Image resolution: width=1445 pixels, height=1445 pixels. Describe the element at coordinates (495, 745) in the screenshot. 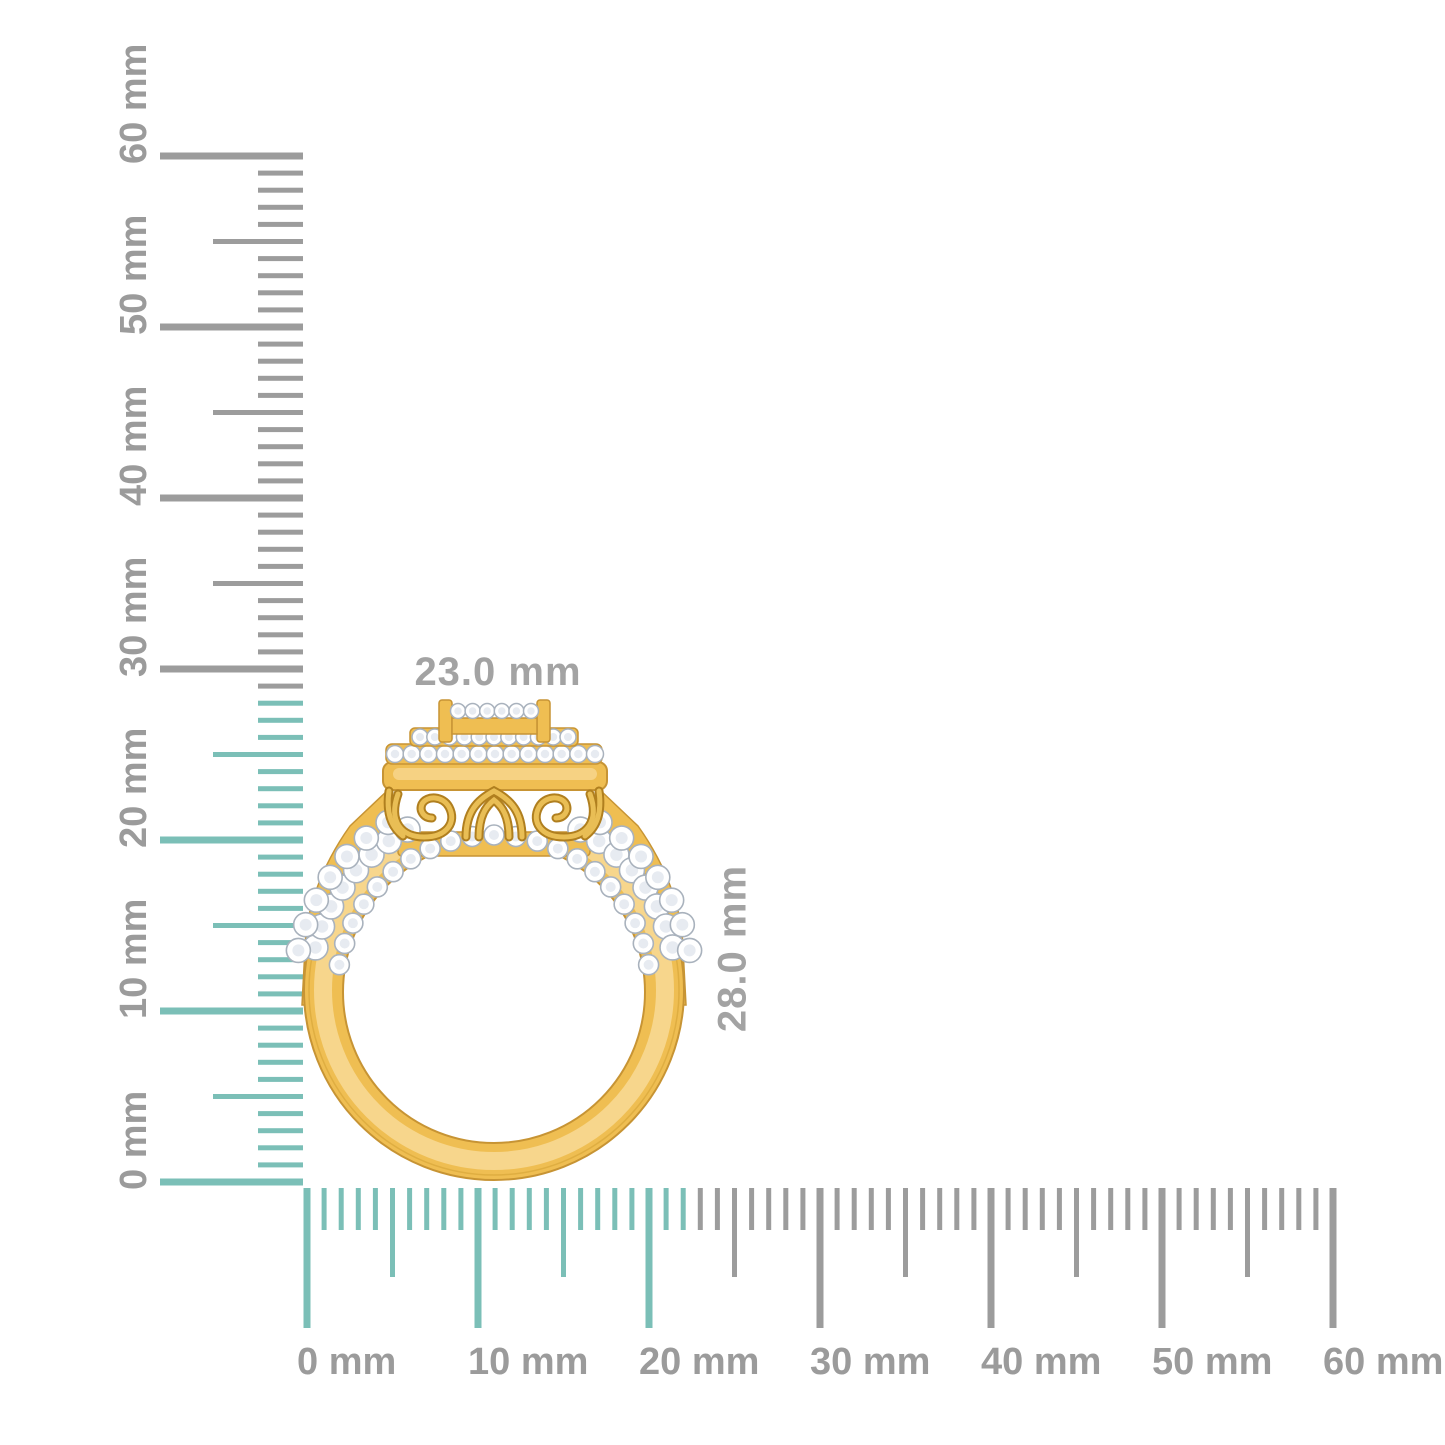

I see `ring-head` at that location.